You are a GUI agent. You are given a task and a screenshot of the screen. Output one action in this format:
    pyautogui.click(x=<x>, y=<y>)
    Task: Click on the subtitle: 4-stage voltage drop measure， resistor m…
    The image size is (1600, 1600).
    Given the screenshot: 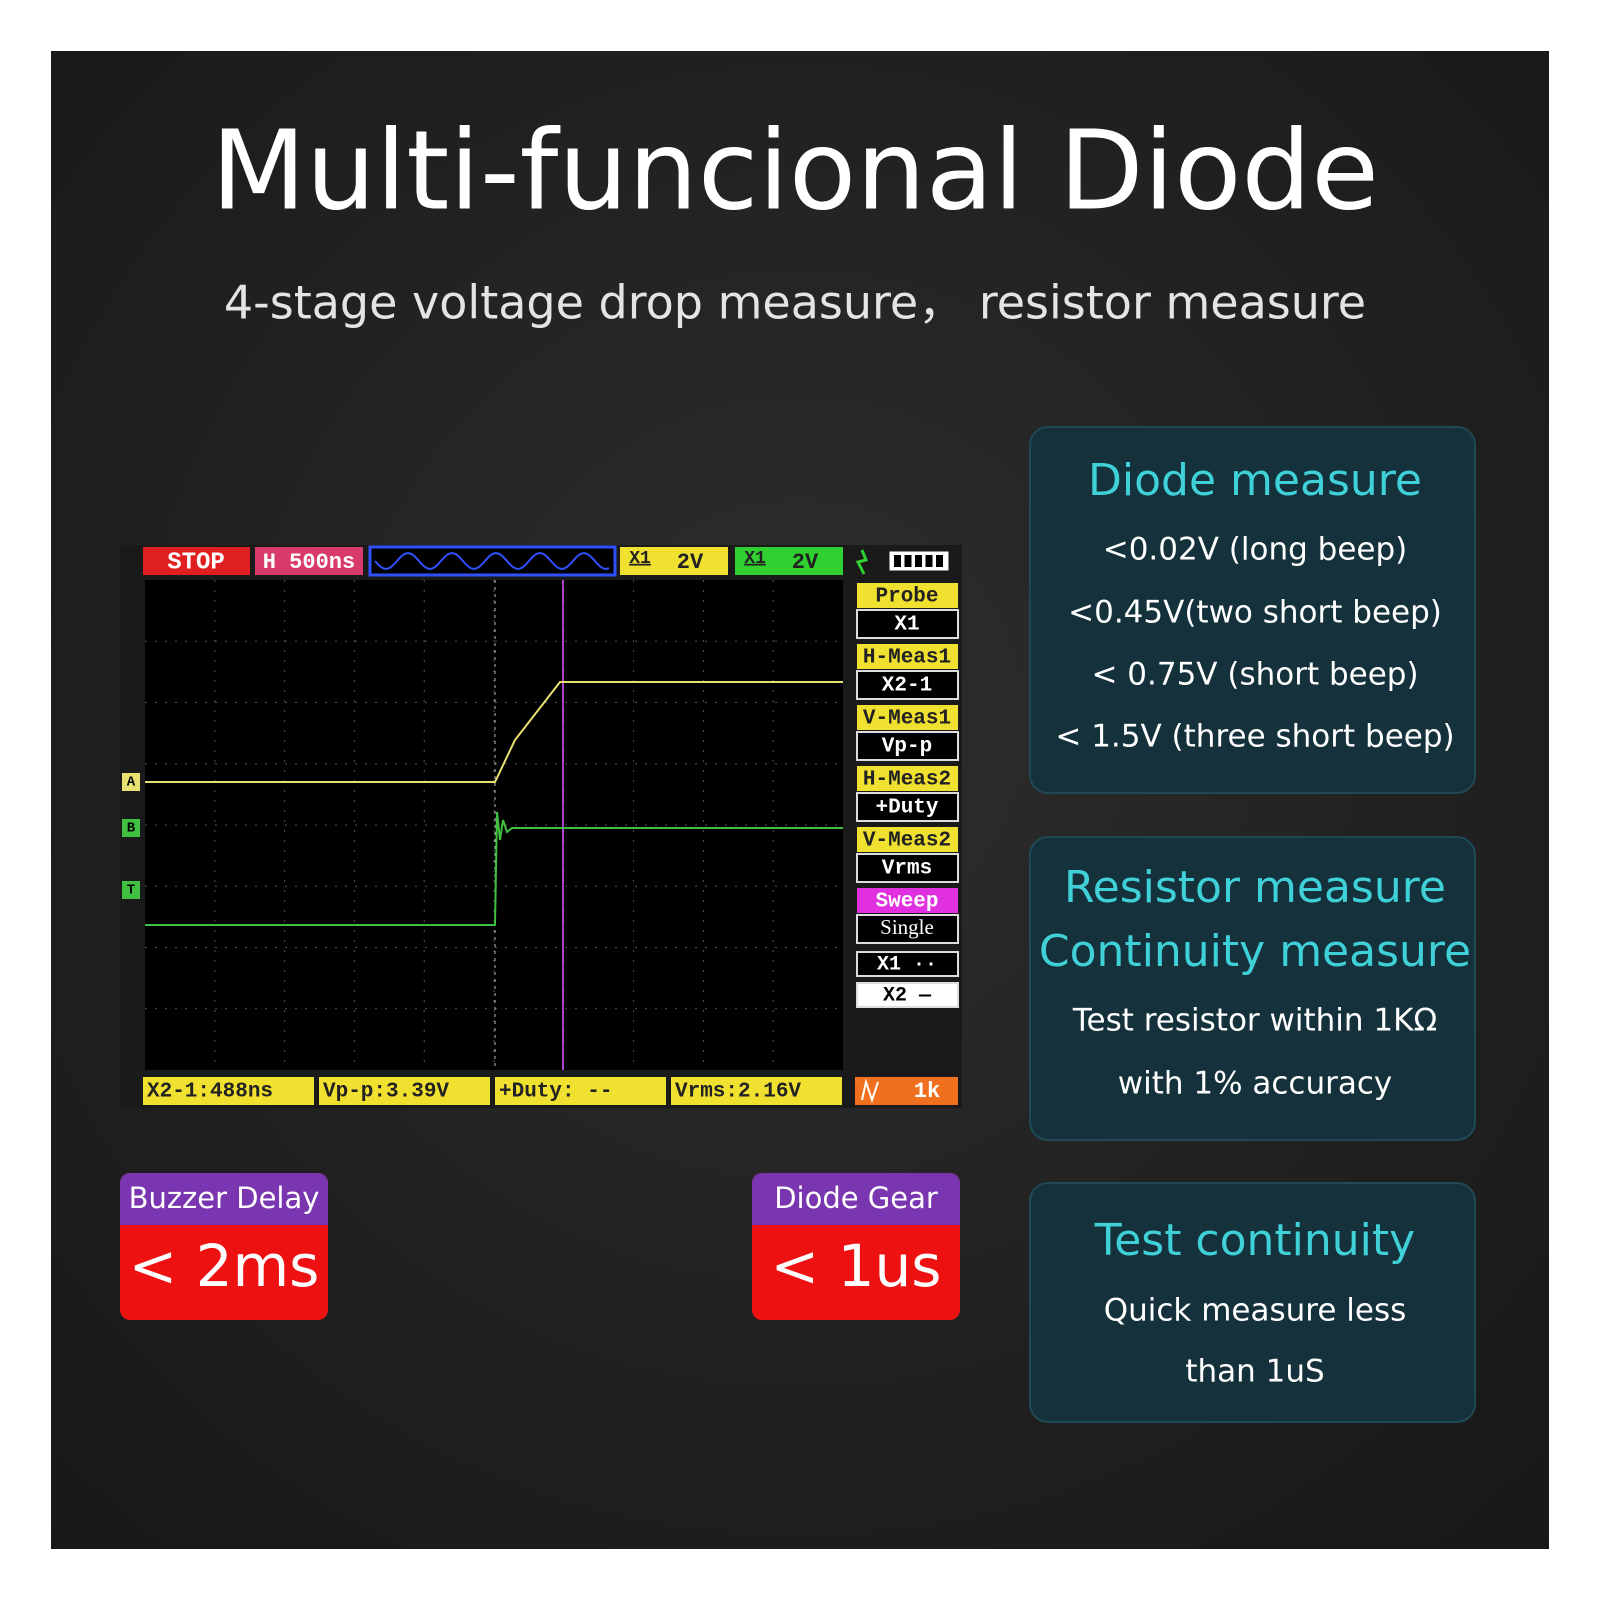 What is the action you would take?
    pyautogui.click(x=795, y=303)
    